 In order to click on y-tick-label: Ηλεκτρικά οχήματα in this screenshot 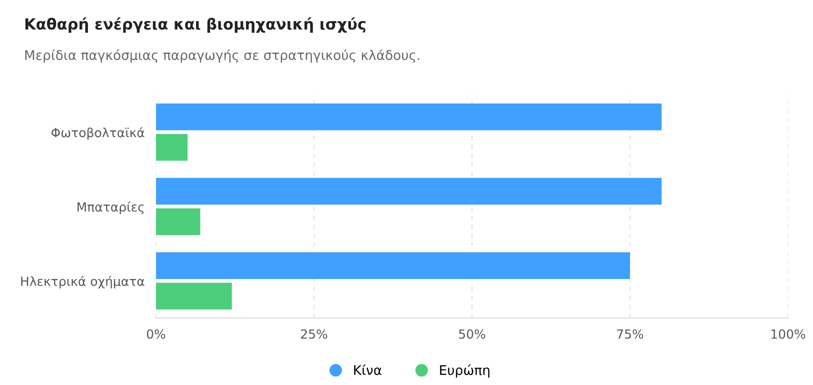, I will do `click(82, 282)`.